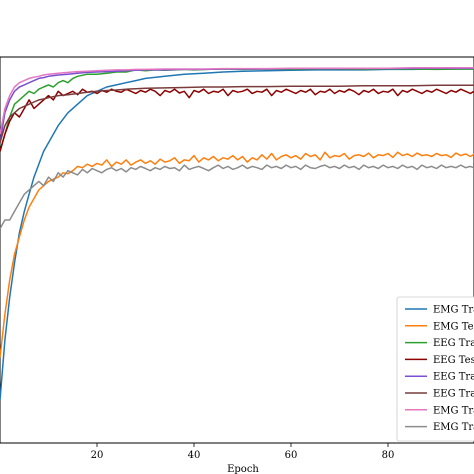  What do you see at coordinates (291, 455) in the screenshot?
I see `x-tick-label-2: 60` at bounding box center [291, 455].